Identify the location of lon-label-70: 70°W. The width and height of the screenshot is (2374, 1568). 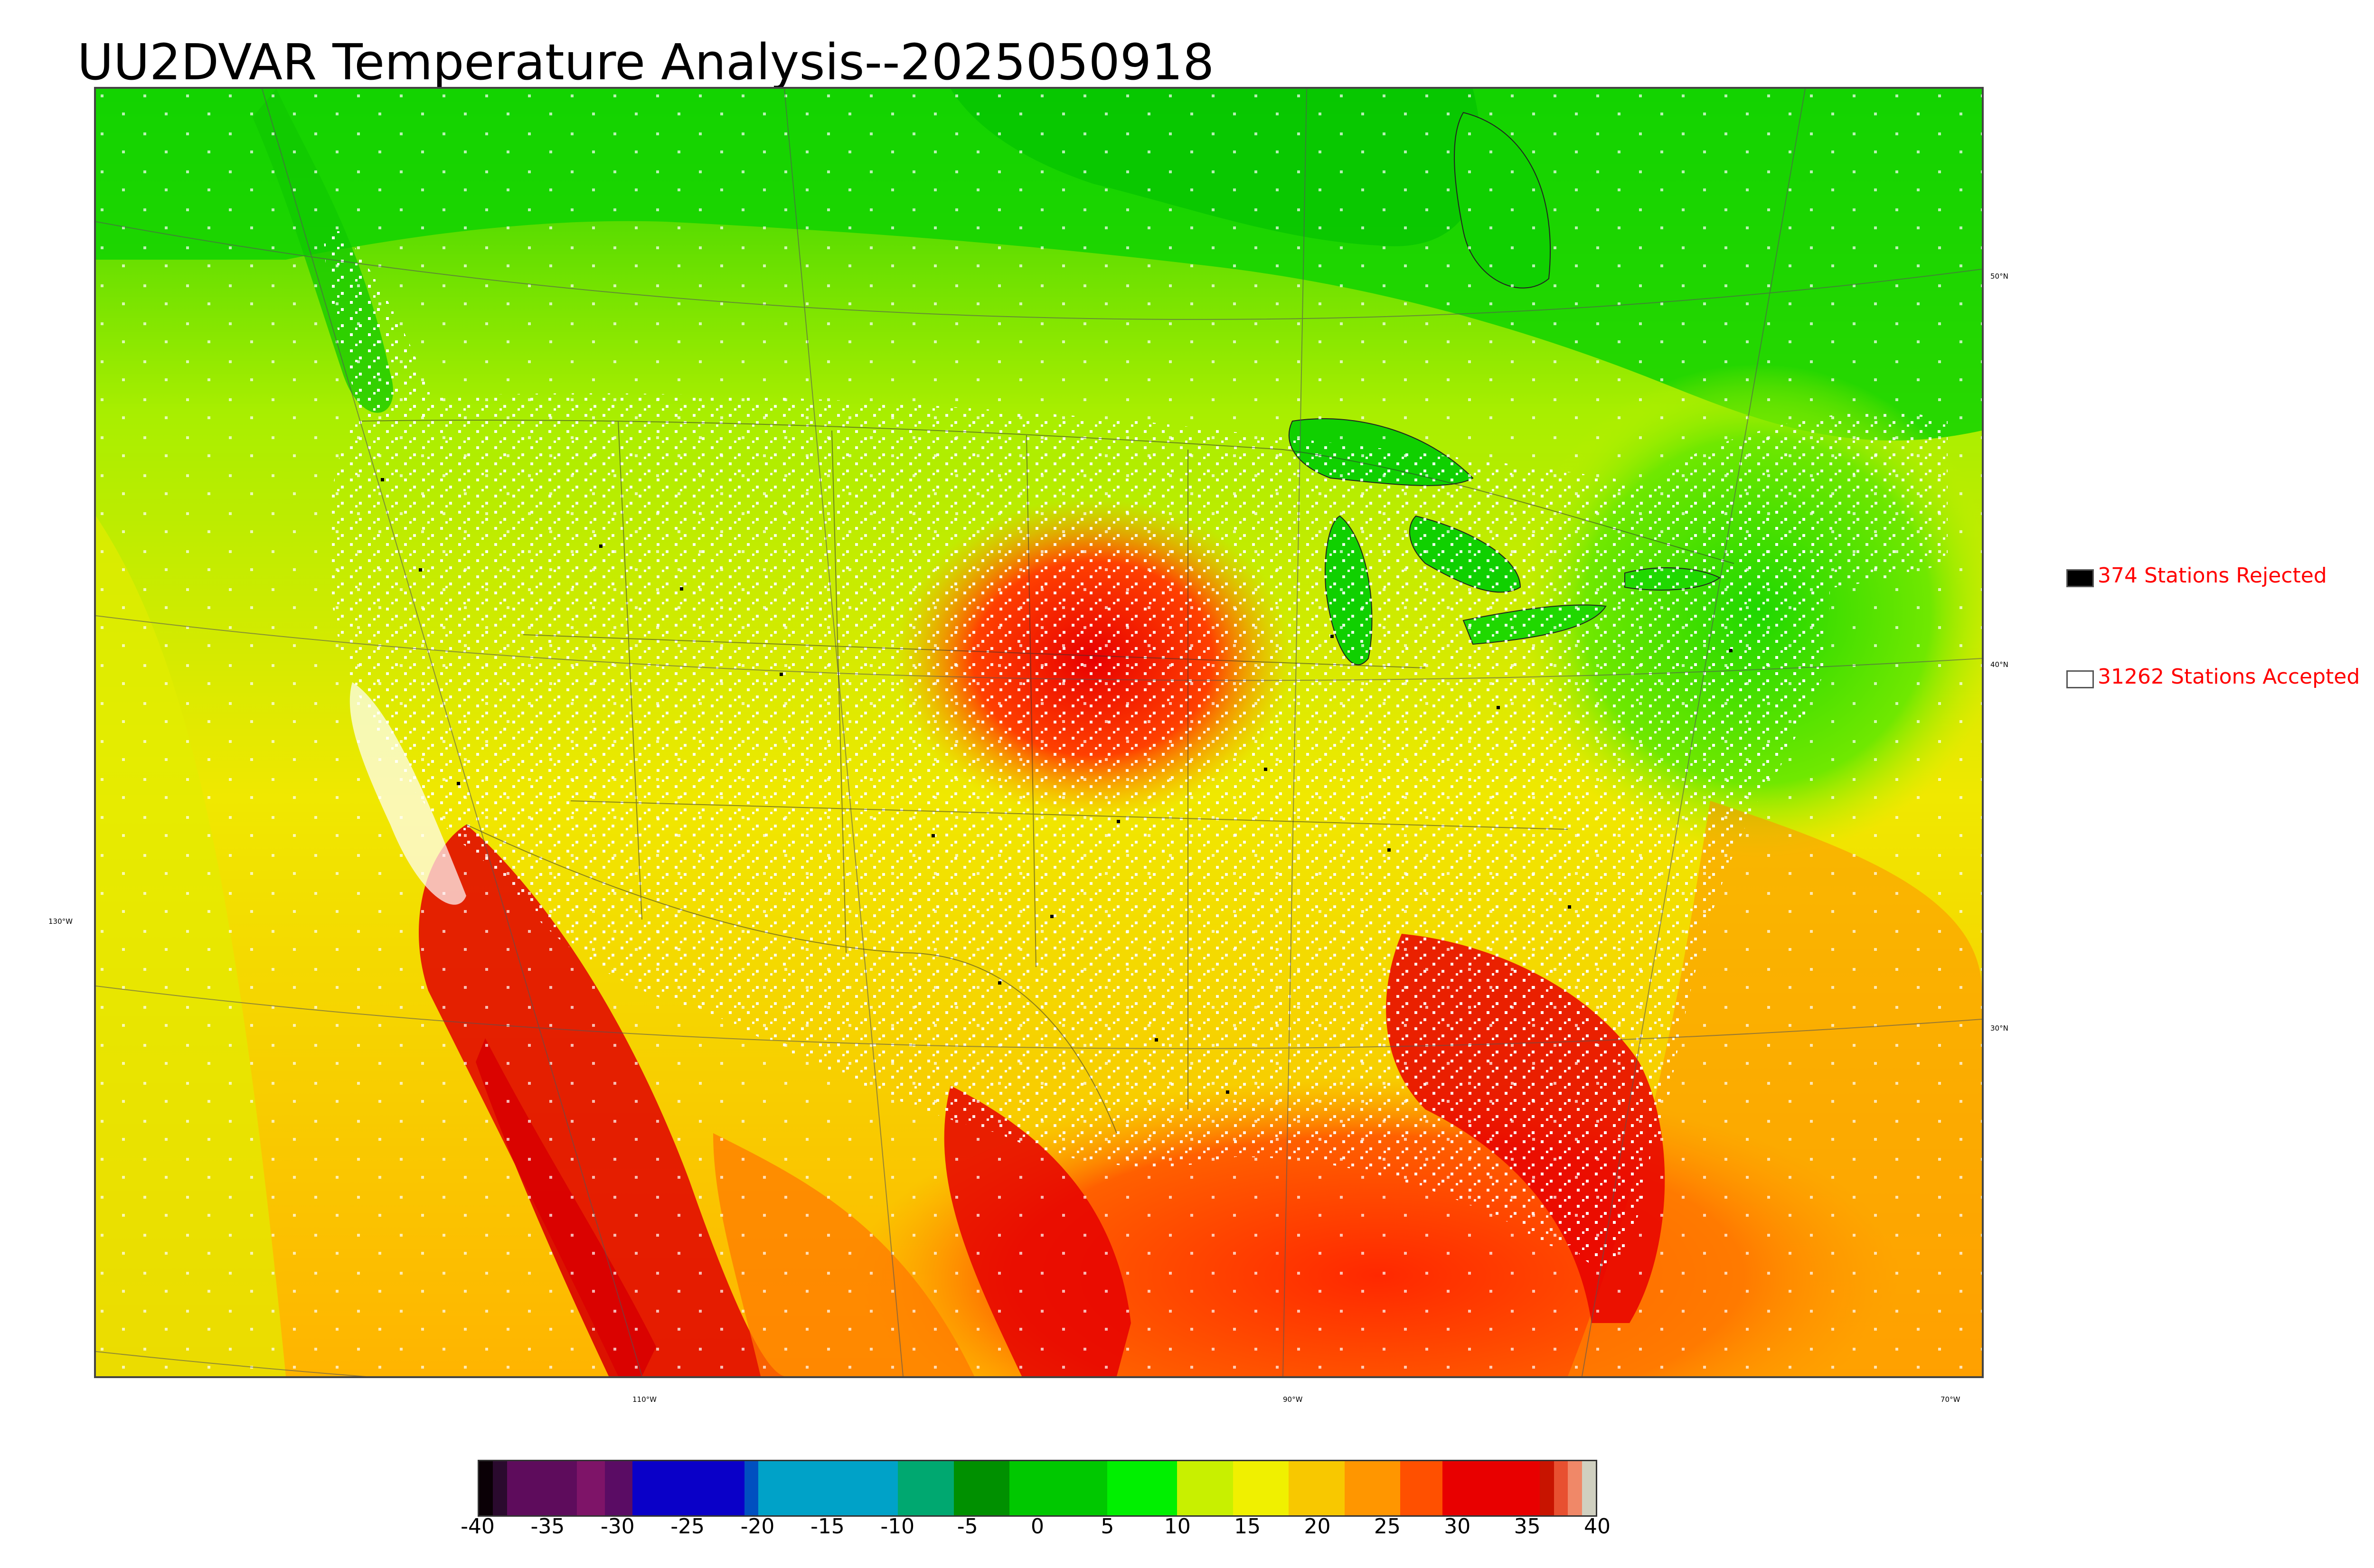
(1950, 1400).